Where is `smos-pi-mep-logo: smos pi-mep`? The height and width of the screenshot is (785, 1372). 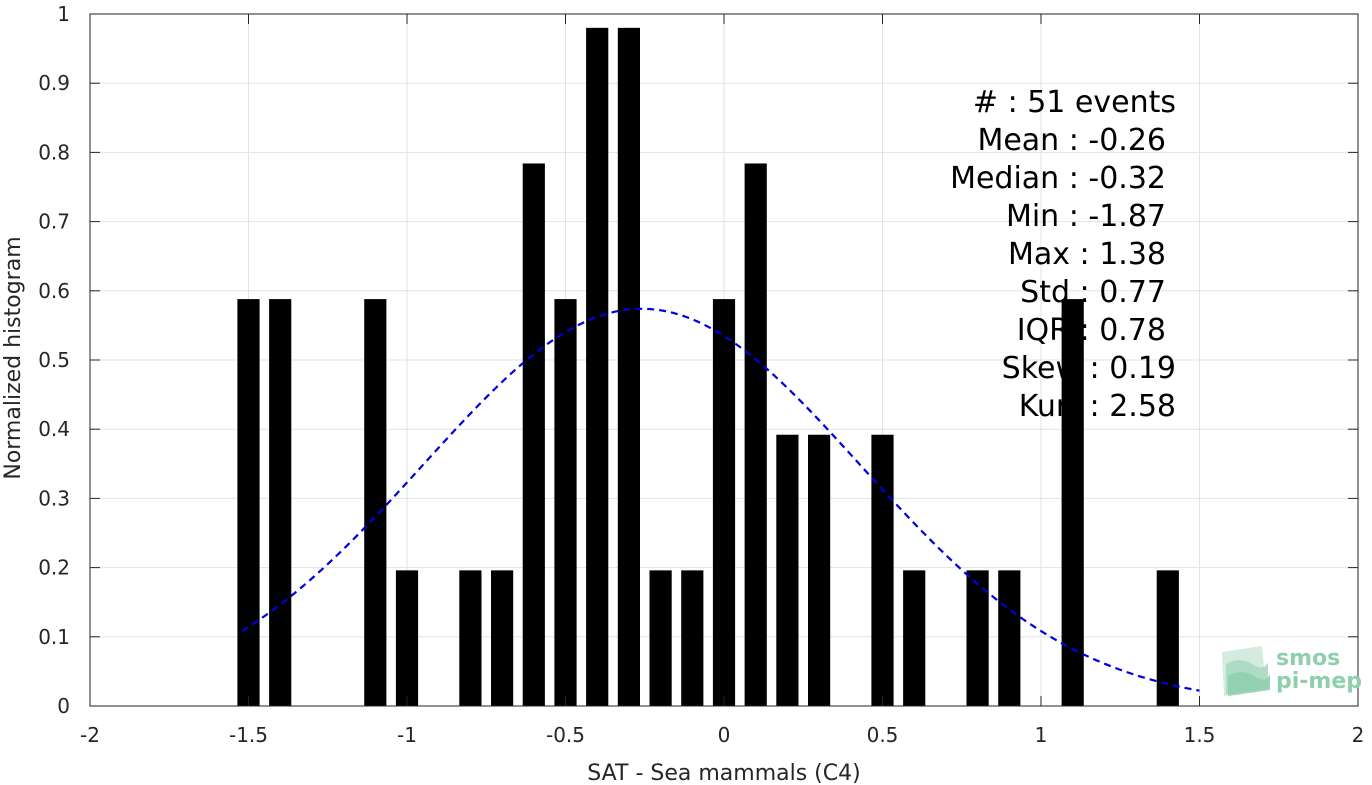 smos-pi-mep-logo: smos pi-mep is located at coordinates (1292, 671).